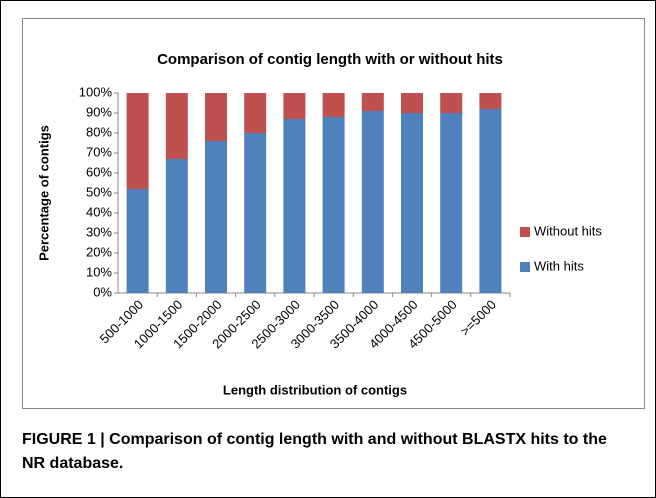 The height and width of the screenshot is (498, 656). I want to click on y-tick-label: 20%, so click(99, 251).